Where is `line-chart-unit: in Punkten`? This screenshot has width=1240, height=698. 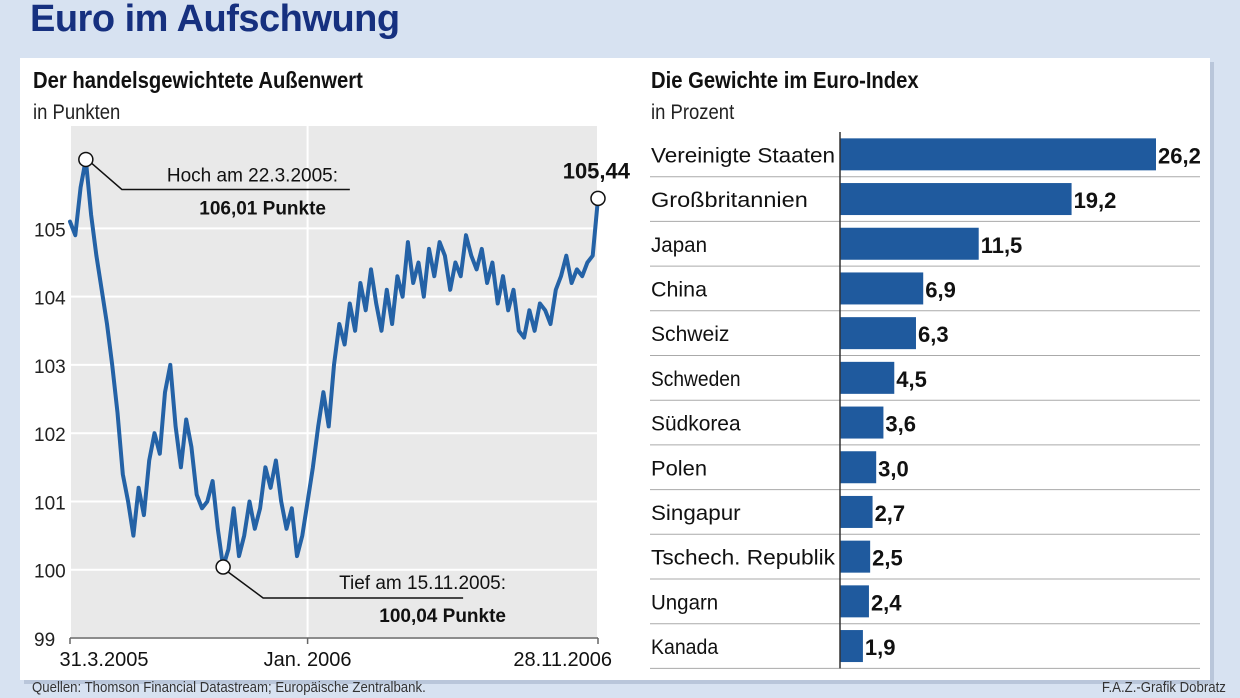 line-chart-unit: in Punkten is located at coordinates (77, 112).